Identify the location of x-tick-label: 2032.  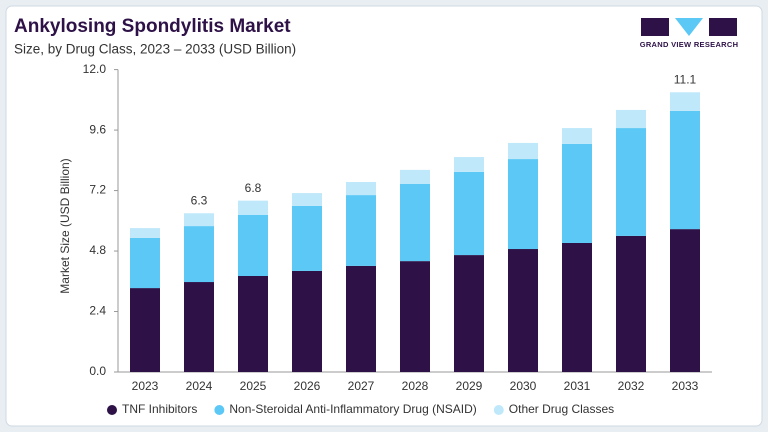
(631, 386).